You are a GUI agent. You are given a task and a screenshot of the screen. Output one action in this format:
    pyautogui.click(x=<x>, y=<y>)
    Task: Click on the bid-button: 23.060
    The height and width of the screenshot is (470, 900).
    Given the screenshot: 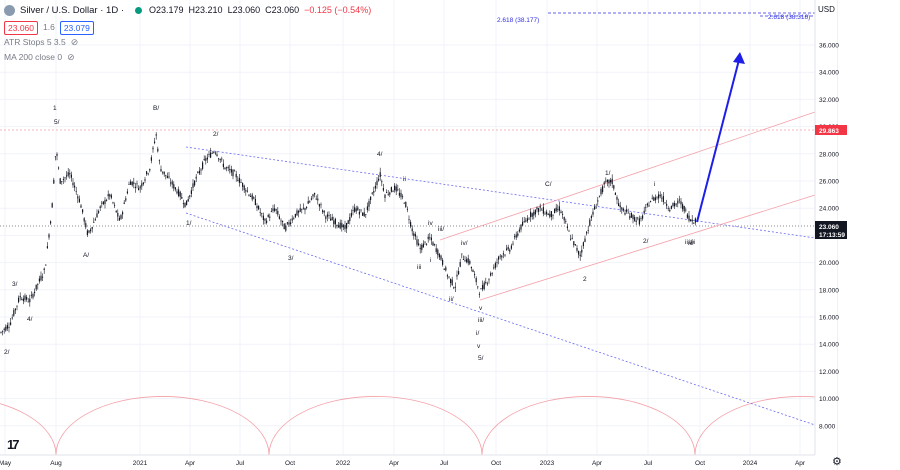 What is the action you would take?
    pyautogui.click(x=21, y=27)
    